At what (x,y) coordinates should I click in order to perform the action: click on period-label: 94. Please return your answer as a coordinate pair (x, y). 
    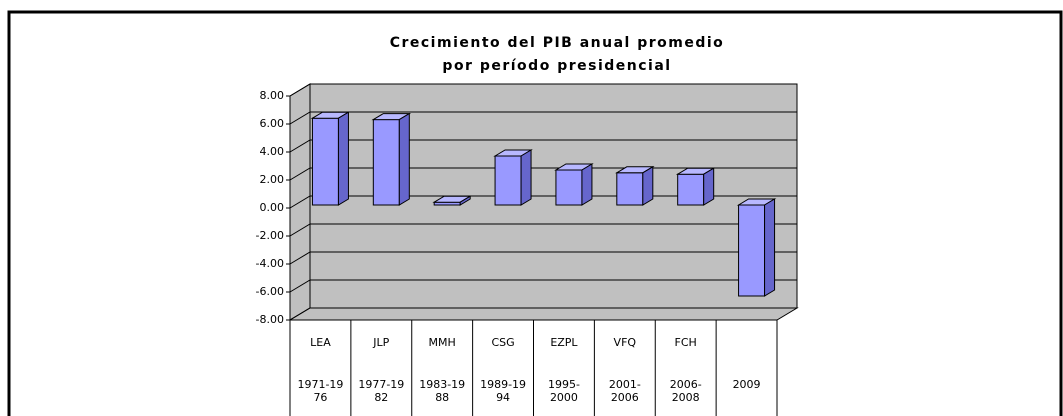
    Looking at the image, I should click on (503, 397).